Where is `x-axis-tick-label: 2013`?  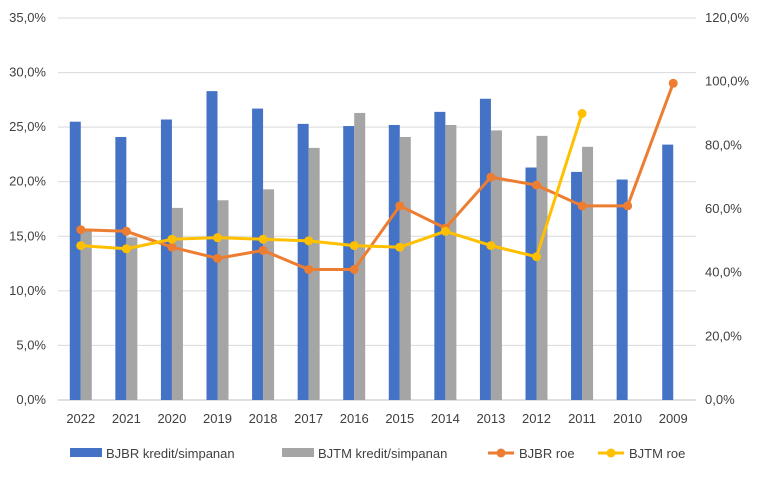 x-axis-tick-label: 2013 is located at coordinates (490, 418).